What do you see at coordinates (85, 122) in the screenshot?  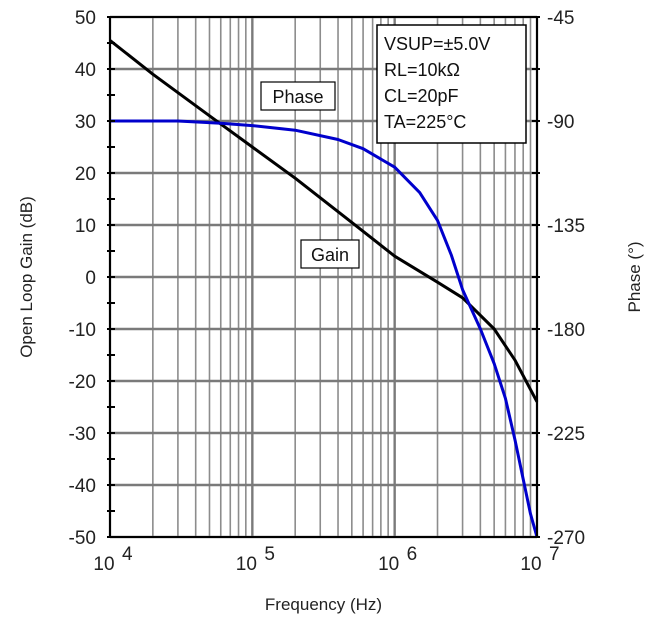 I see `y-tick-label: 30` at bounding box center [85, 122].